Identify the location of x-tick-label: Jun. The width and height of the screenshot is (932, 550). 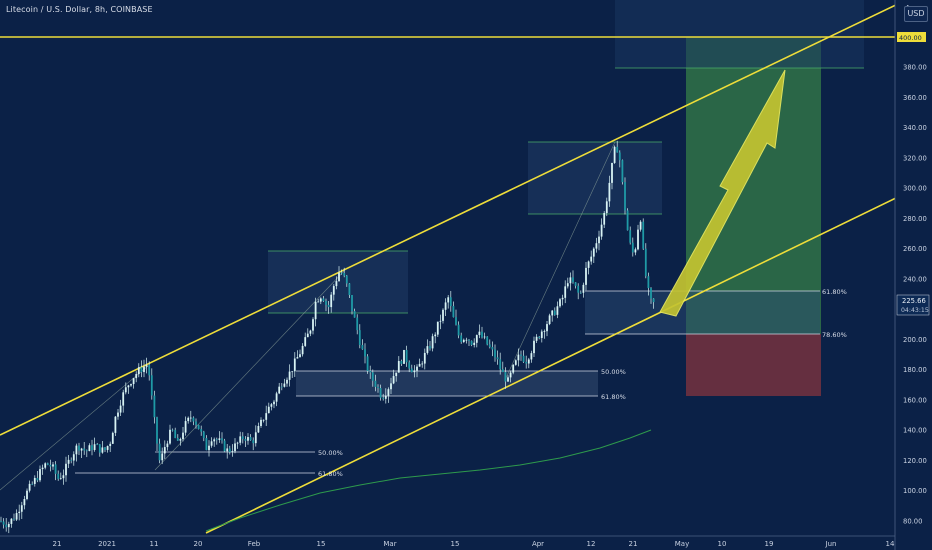
(831, 544).